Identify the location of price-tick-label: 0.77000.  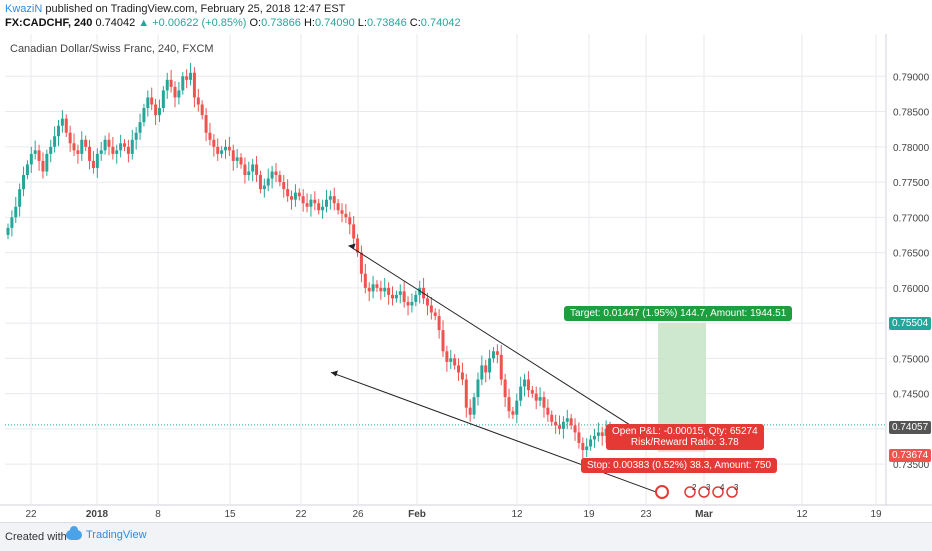
(911, 218).